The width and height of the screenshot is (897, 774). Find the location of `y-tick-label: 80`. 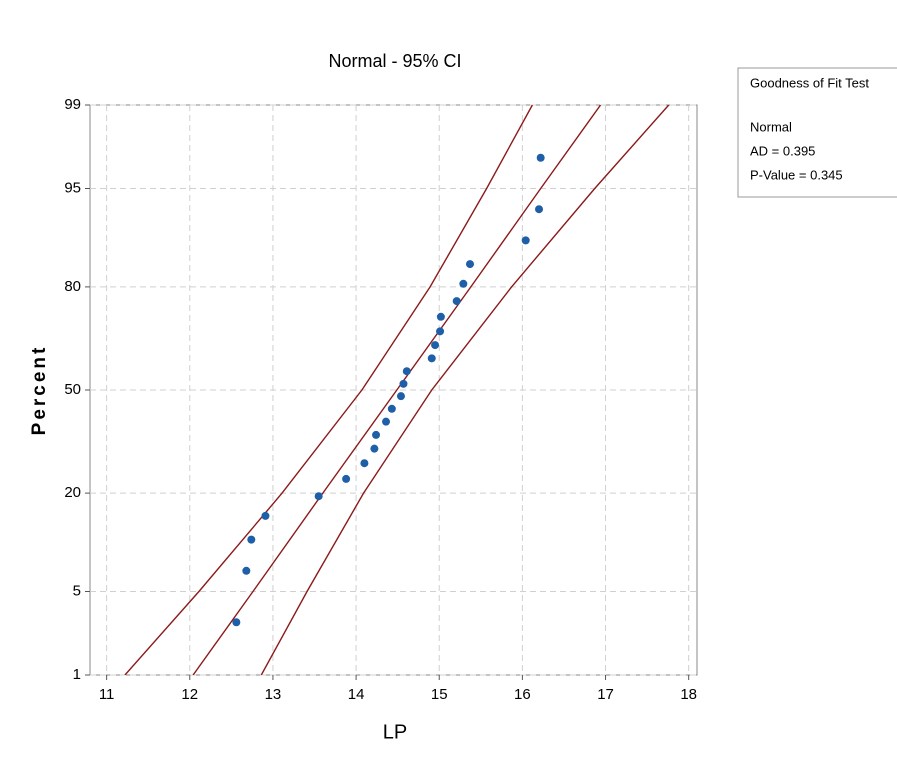

y-tick-label: 80 is located at coordinates (72, 286).